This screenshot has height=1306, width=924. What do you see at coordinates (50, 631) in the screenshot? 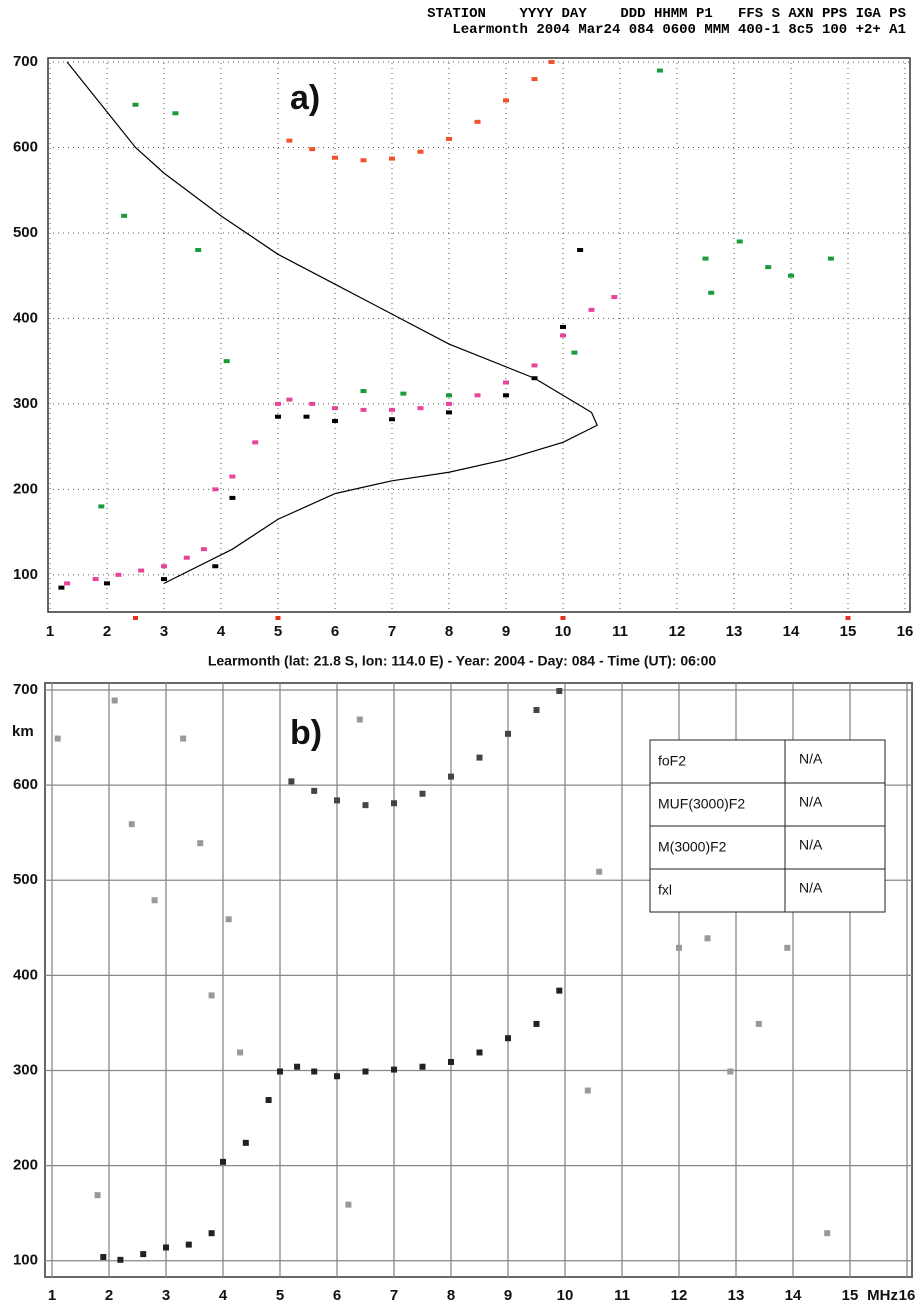
I see `x-tick-label: 1` at bounding box center [50, 631].